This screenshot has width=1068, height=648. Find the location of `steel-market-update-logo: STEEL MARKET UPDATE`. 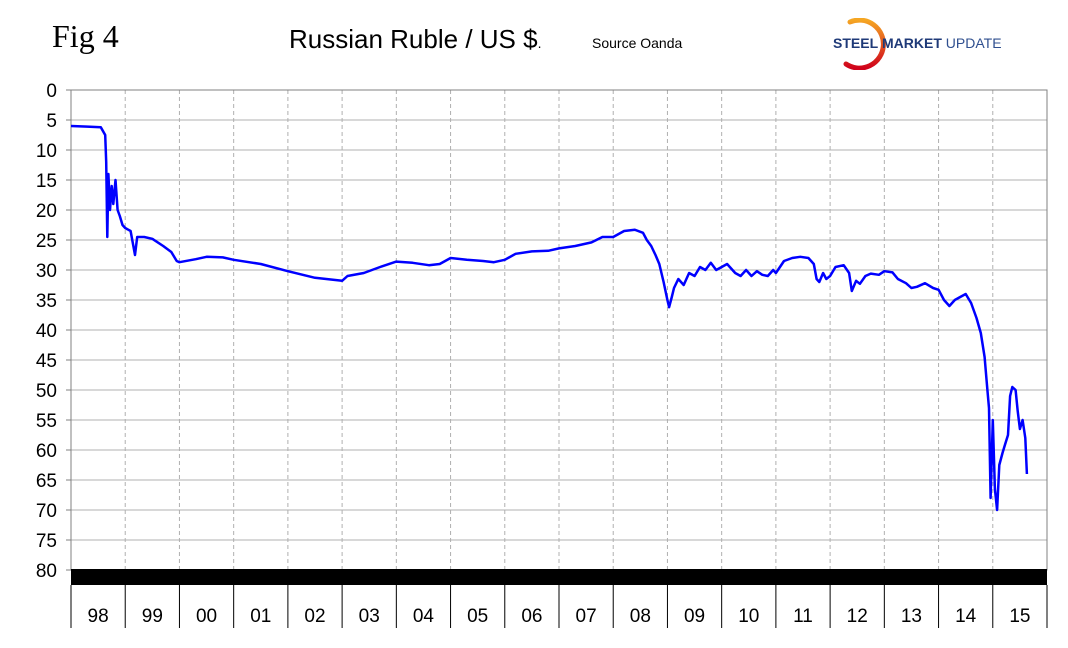

steel-market-update-logo: STEEL MARKET UPDATE is located at coordinates (923, 44).